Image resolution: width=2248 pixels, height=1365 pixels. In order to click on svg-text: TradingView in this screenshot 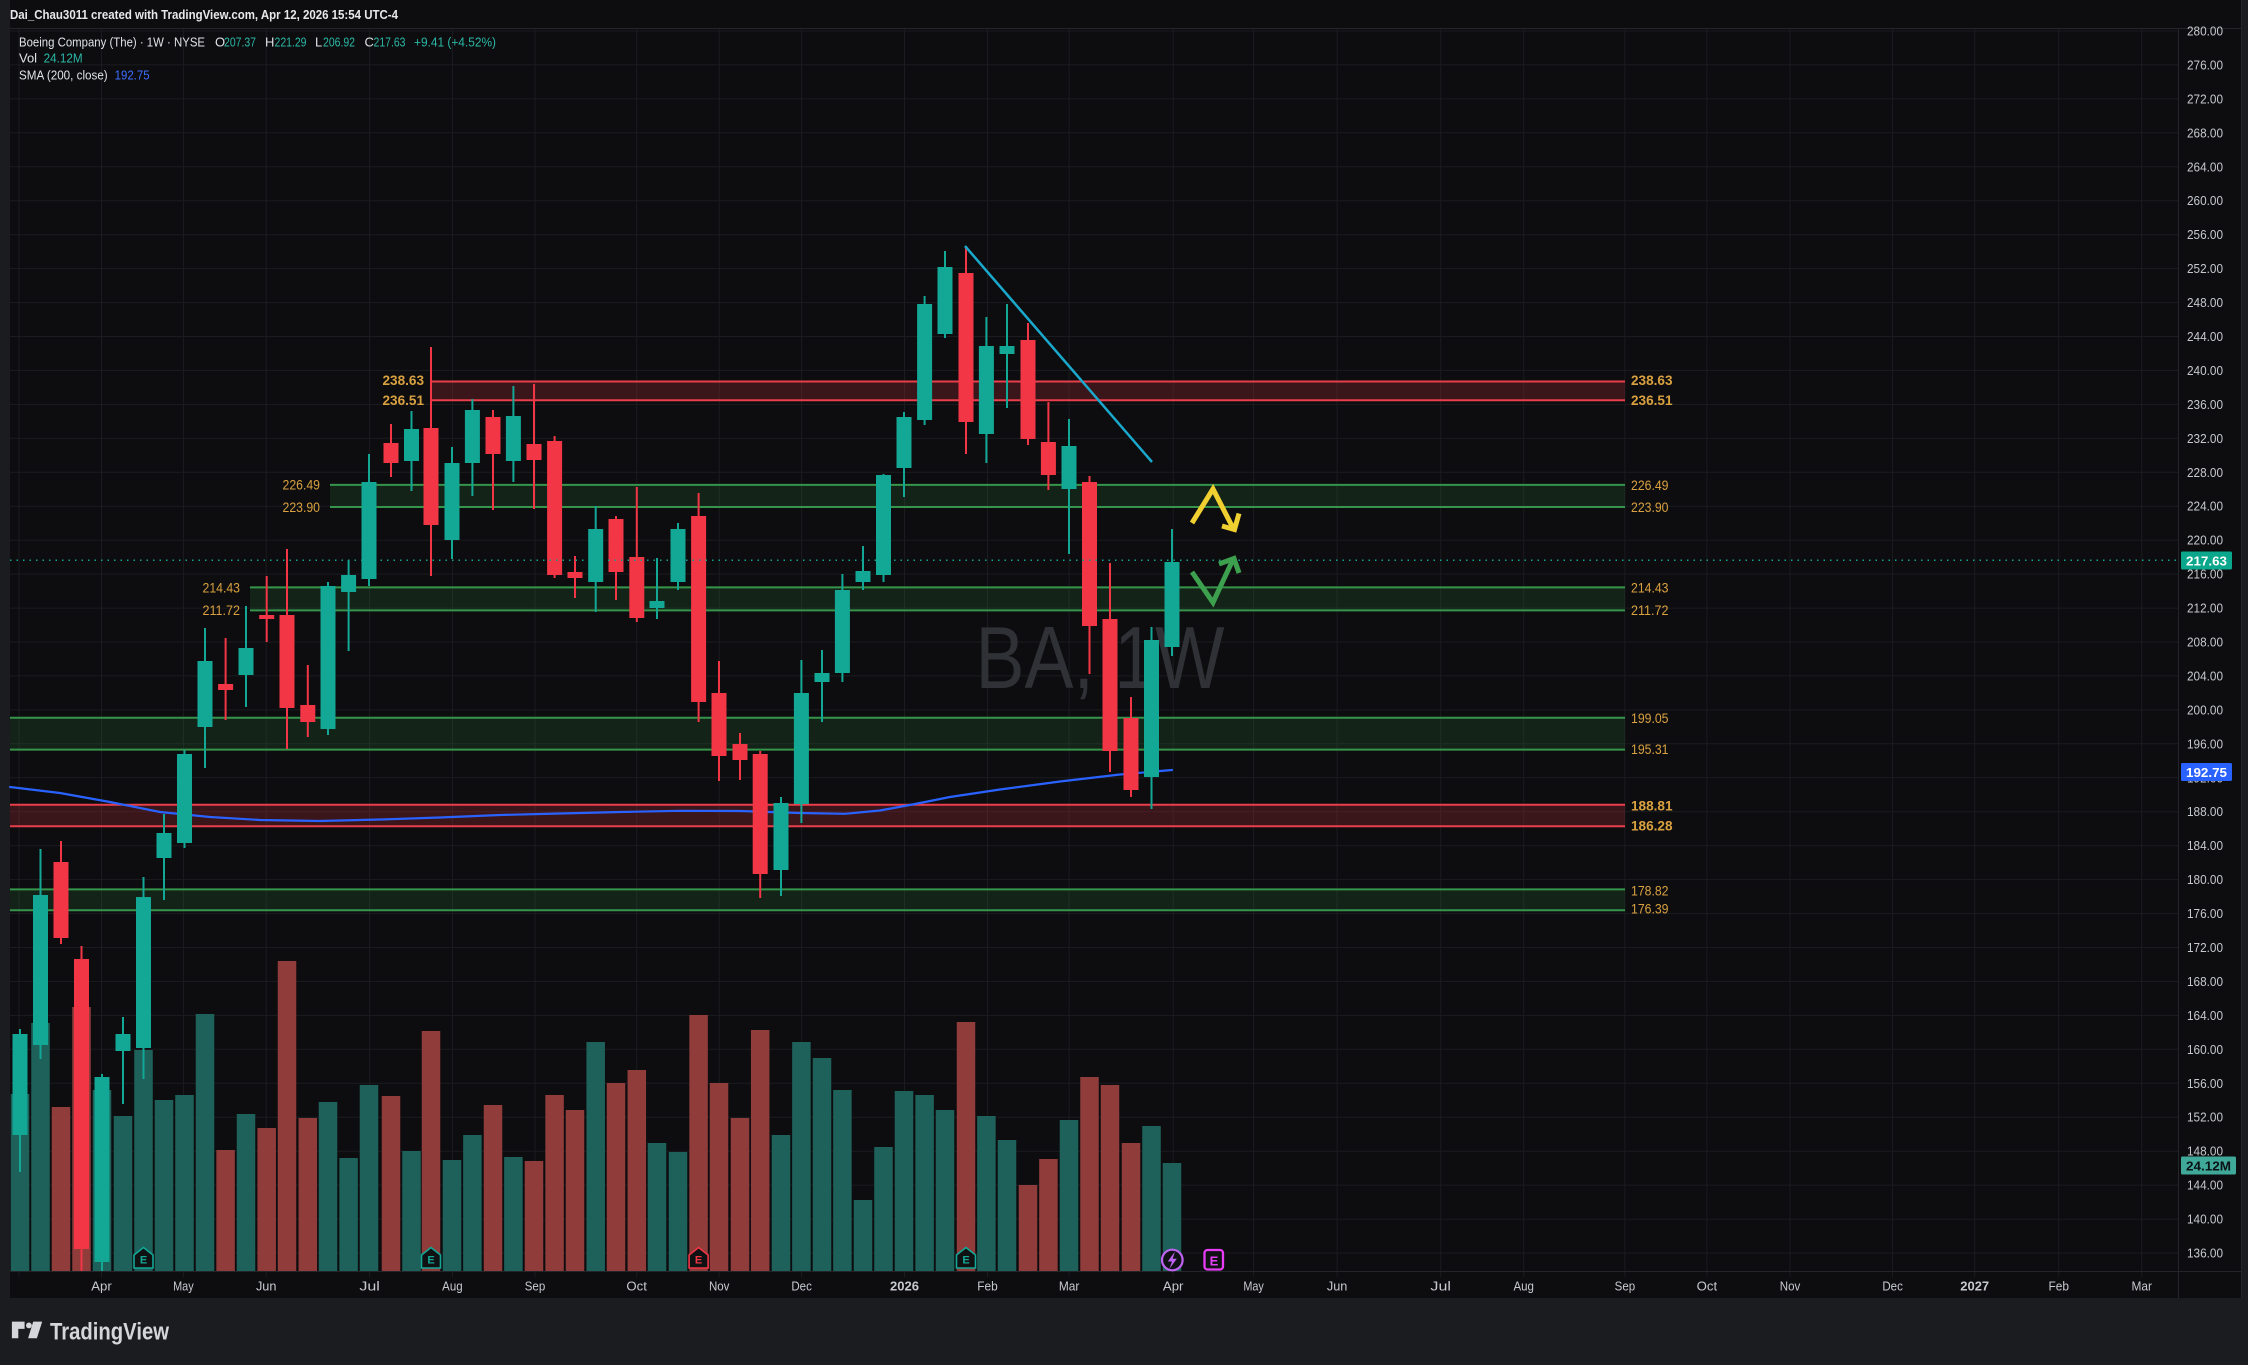, I will do `click(109, 1332)`.